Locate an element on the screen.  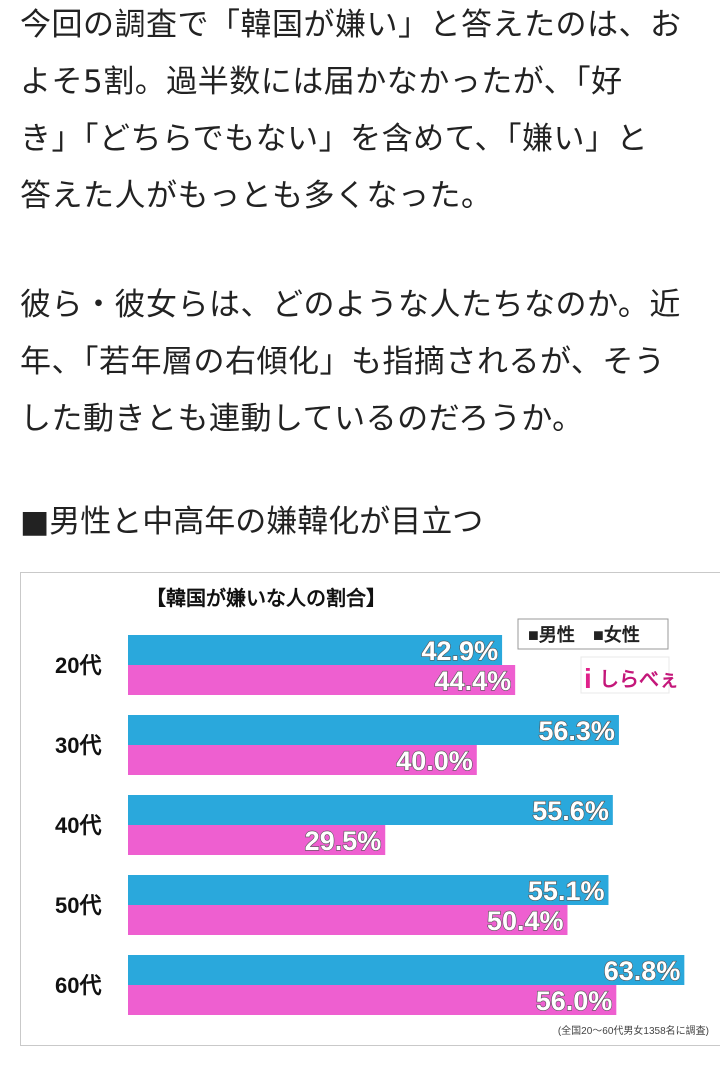
category-label: 60代 is located at coordinates (78, 985).